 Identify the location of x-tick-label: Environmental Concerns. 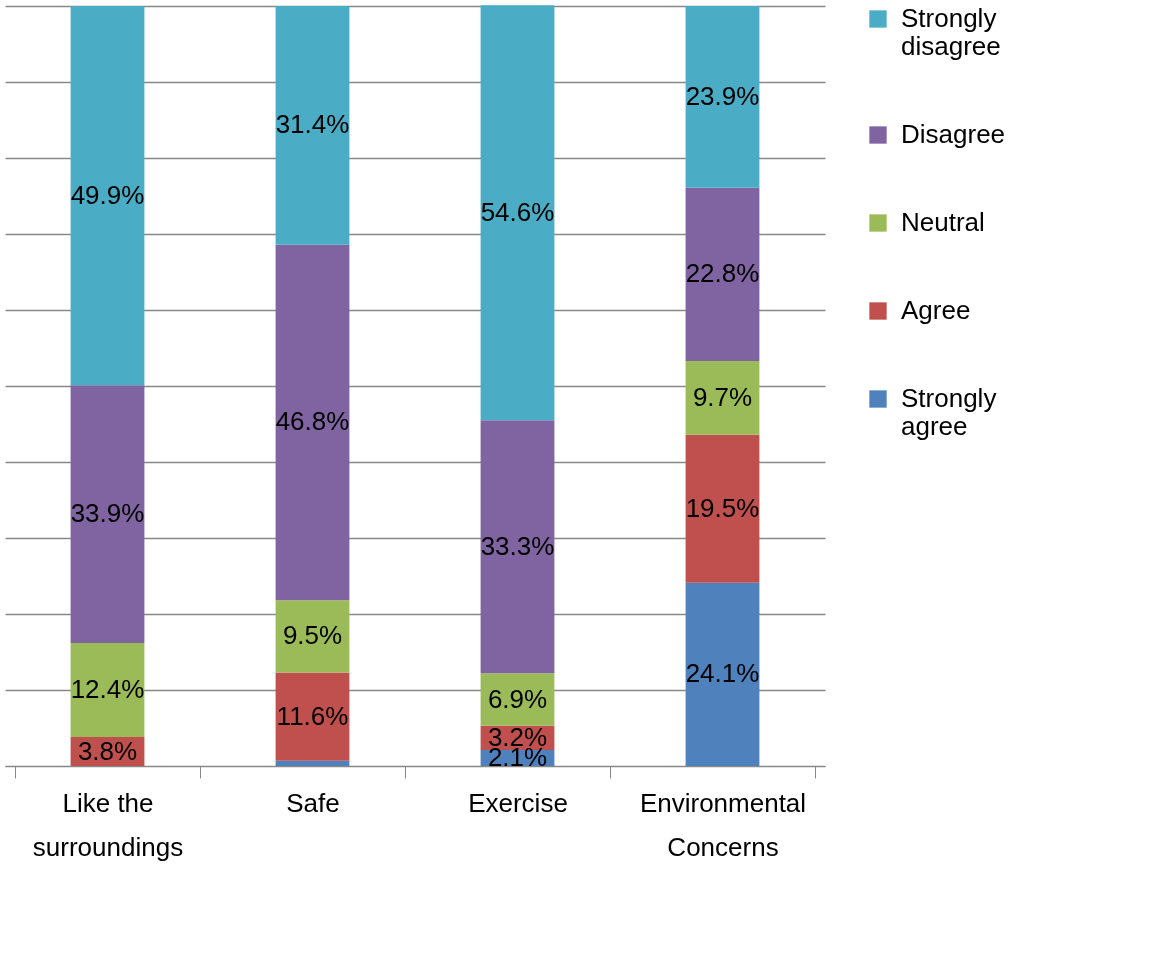
(723, 824).